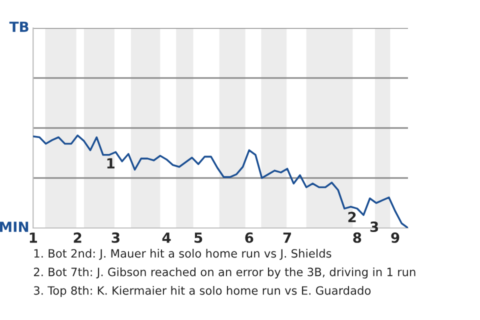 The height and width of the screenshot is (320, 480). What do you see at coordinates (374, 227) in the screenshot?
I see `annotation: 3` at bounding box center [374, 227].